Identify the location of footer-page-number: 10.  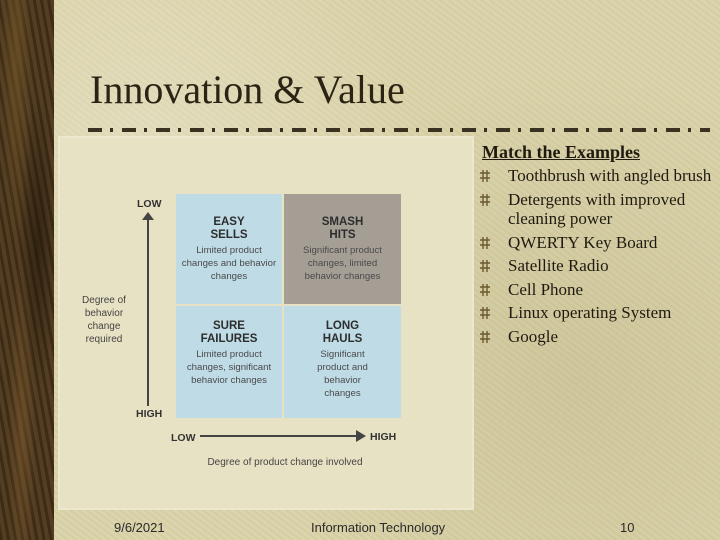
(627, 527).